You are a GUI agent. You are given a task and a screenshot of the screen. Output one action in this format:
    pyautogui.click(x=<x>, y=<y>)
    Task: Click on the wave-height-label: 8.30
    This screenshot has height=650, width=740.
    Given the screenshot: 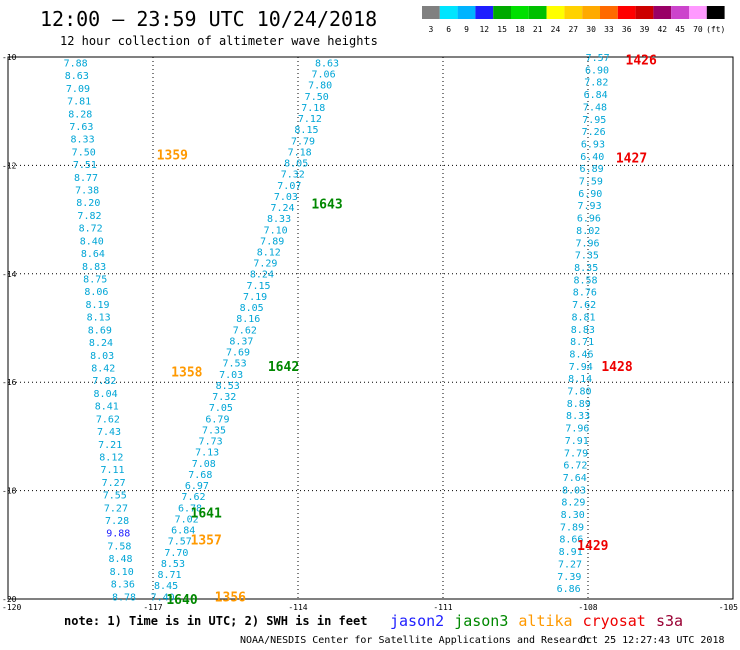 What is the action you would take?
    pyautogui.click(x=573, y=515)
    